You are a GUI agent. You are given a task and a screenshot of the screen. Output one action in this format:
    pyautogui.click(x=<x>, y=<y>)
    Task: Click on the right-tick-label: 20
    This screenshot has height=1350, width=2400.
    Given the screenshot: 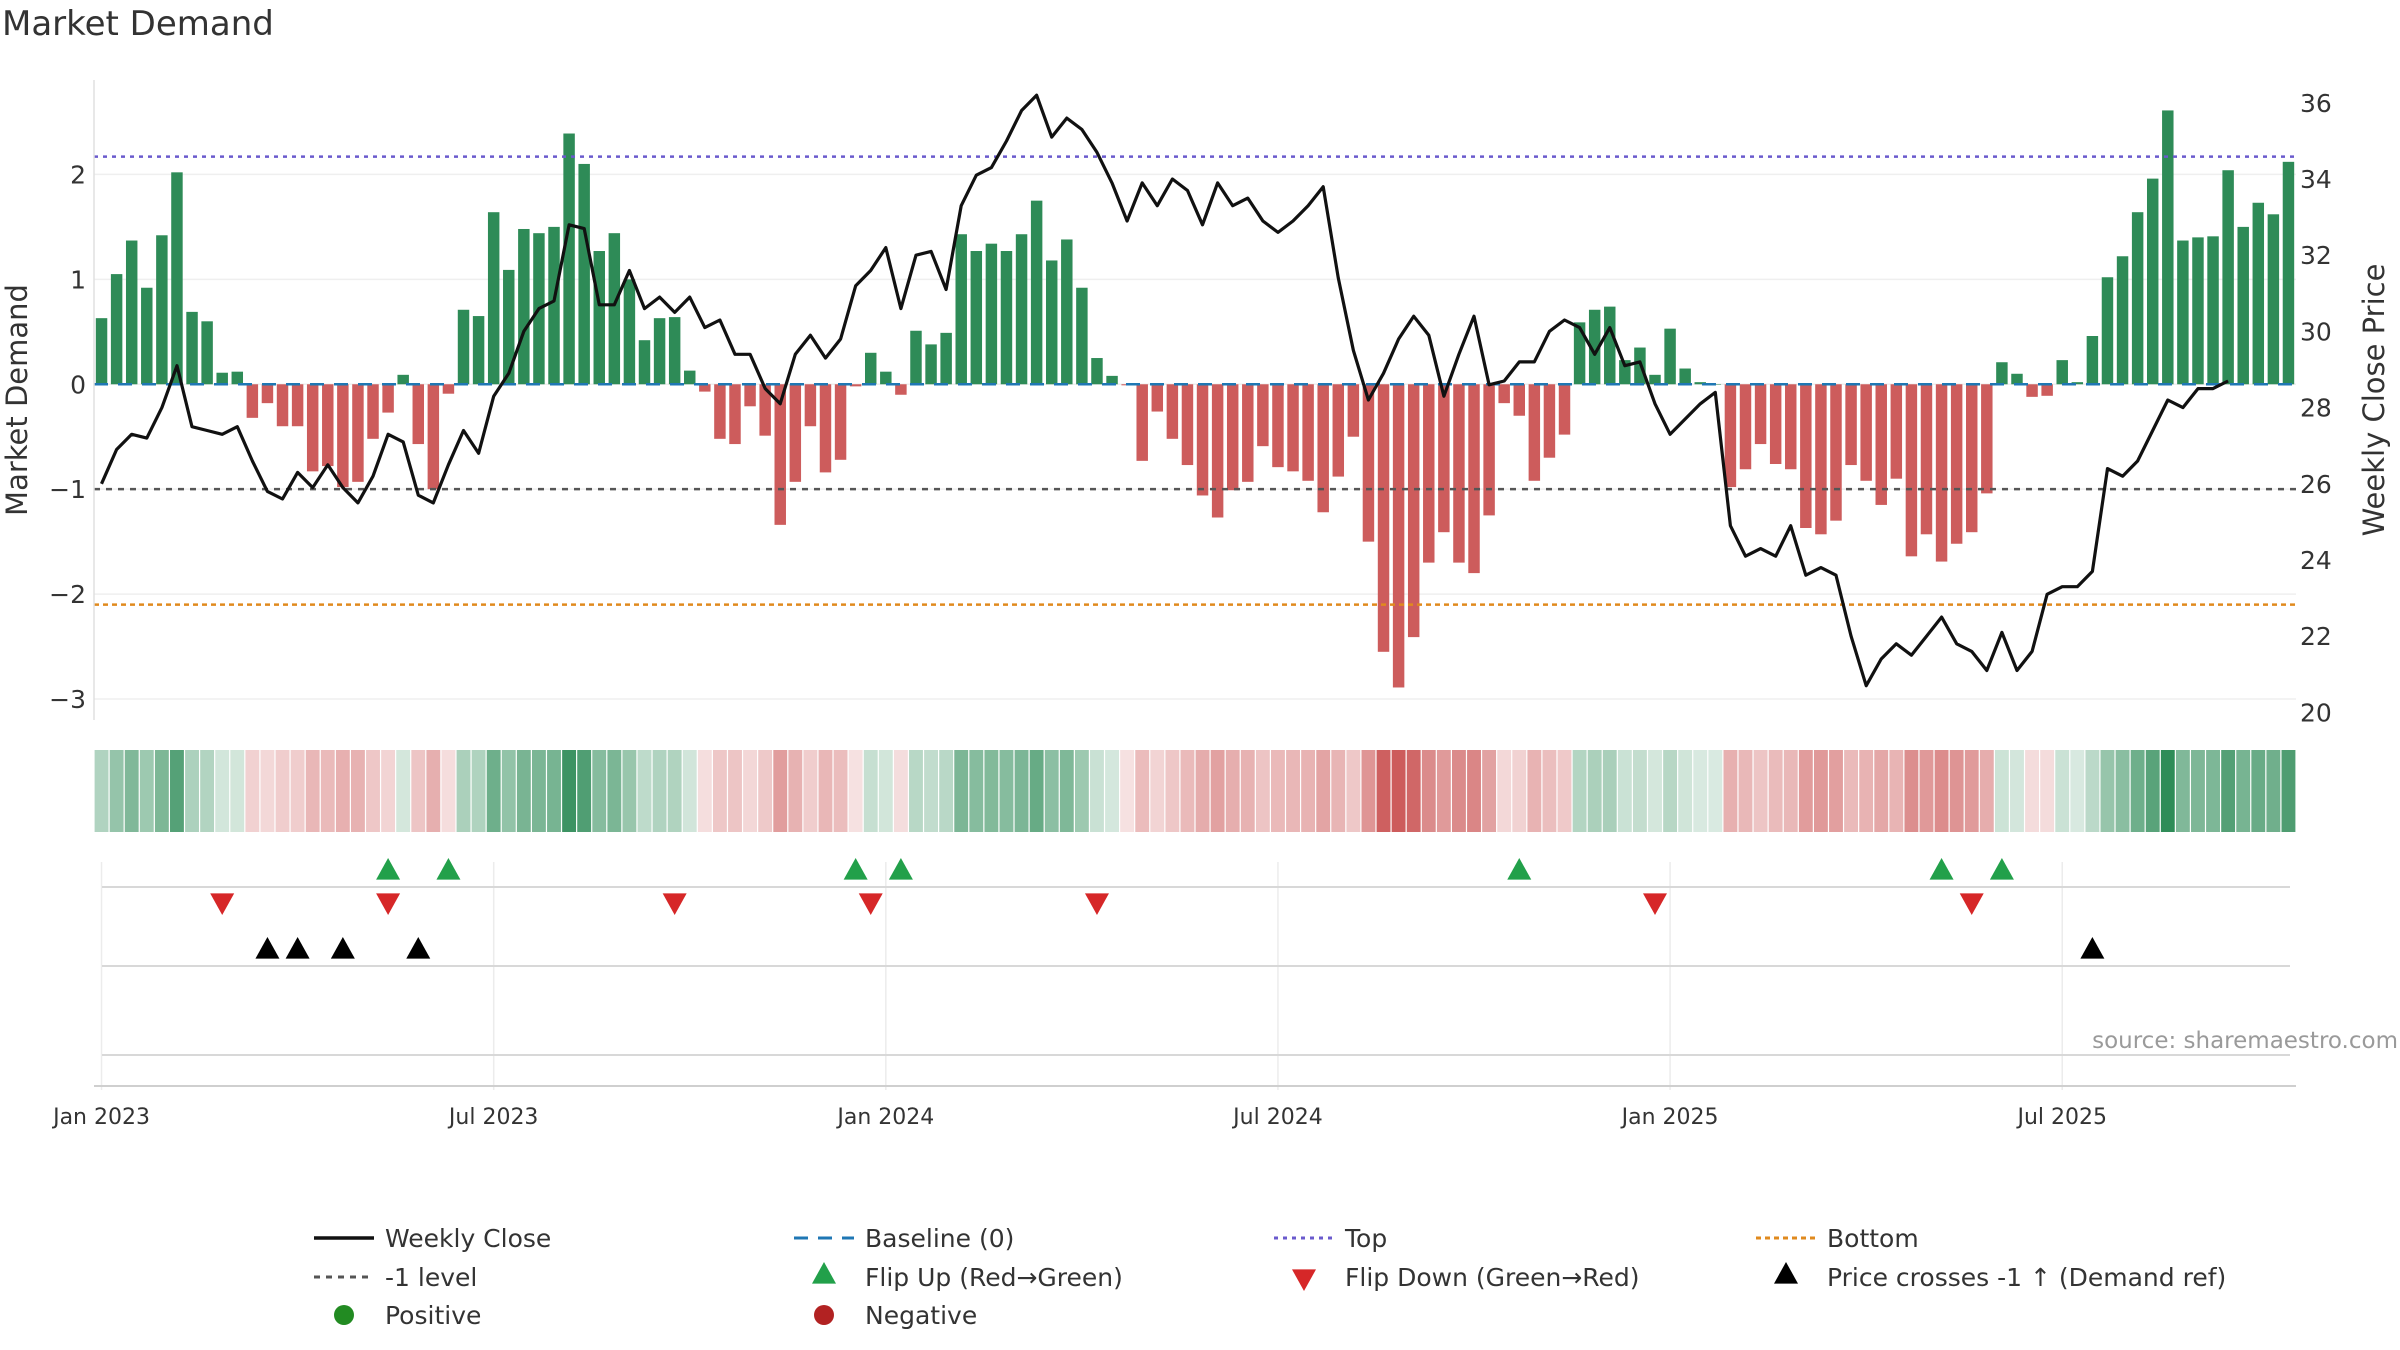 What is the action you would take?
    pyautogui.click(x=2316, y=712)
    